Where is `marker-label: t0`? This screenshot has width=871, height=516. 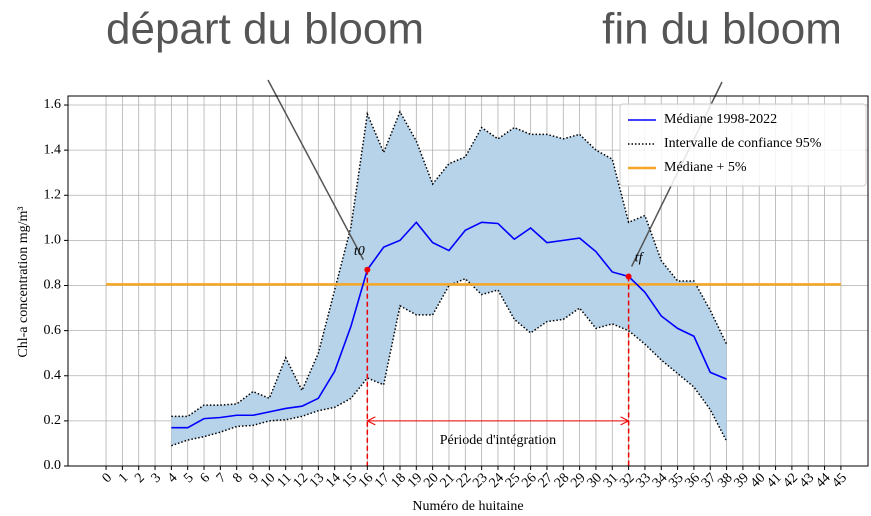
marker-label: t0 is located at coordinates (359, 251).